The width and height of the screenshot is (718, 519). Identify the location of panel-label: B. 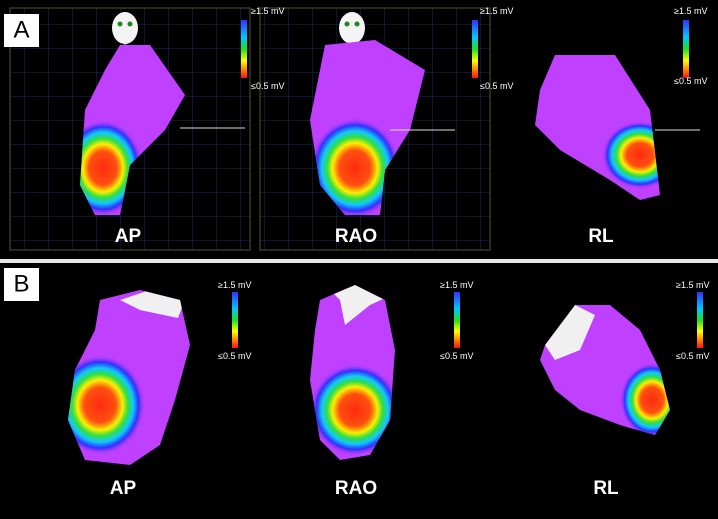
(21, 283).